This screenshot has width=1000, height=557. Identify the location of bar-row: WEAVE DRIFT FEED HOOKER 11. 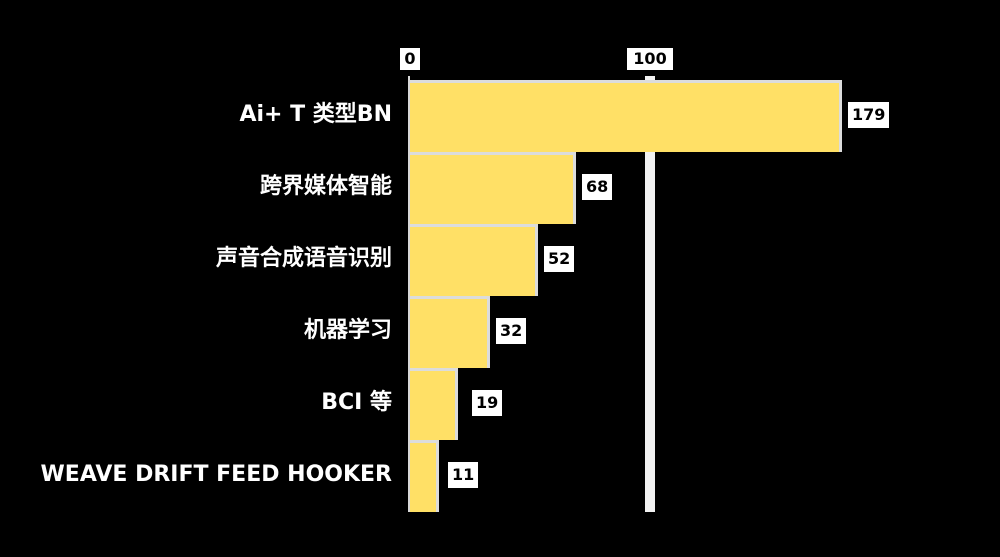
(500, 476).